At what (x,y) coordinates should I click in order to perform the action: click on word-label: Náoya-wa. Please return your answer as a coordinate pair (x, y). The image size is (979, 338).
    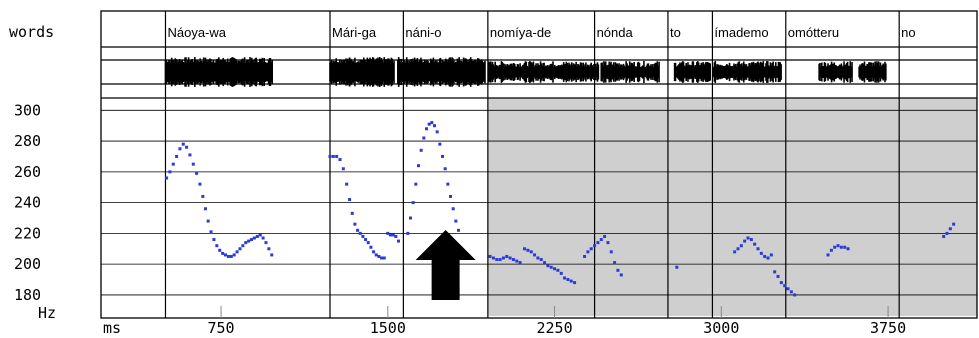
    Looking at the image, I should click on (196, 32).